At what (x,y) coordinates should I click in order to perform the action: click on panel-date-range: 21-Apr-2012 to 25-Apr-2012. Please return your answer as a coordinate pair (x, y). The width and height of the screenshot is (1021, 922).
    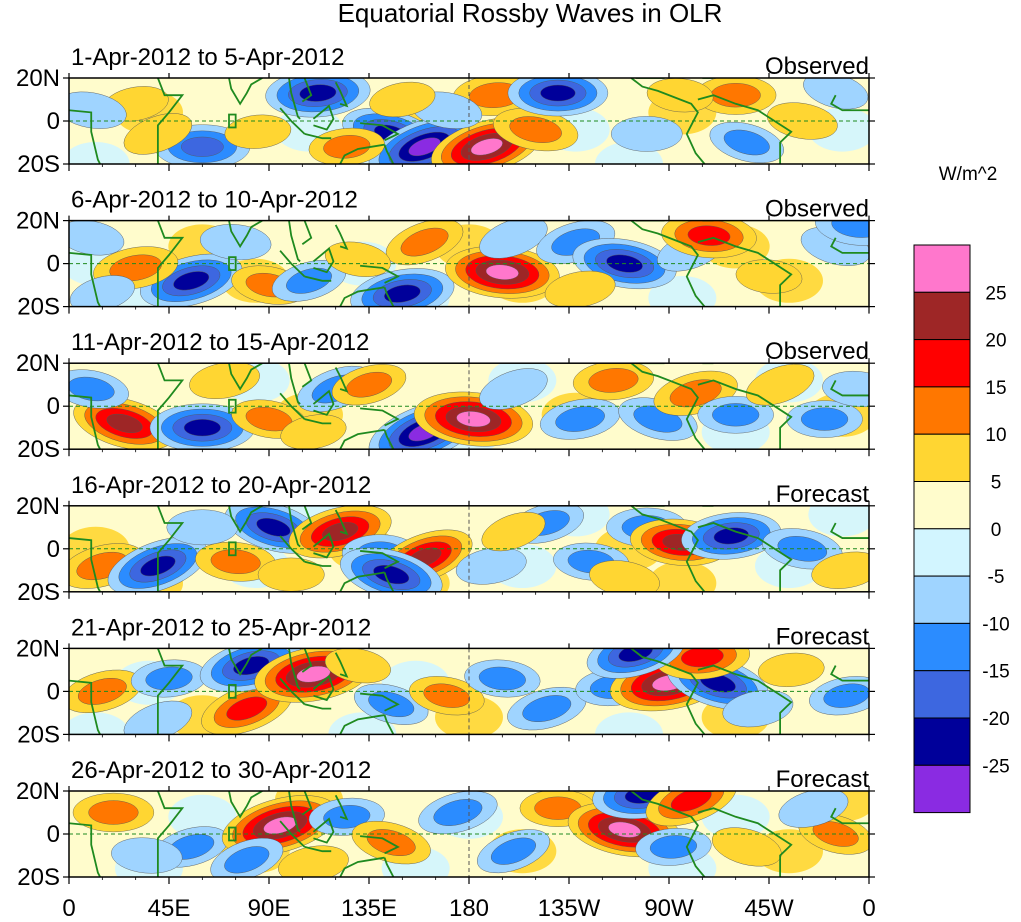
    Looking at the image, I should click on (221, 627).